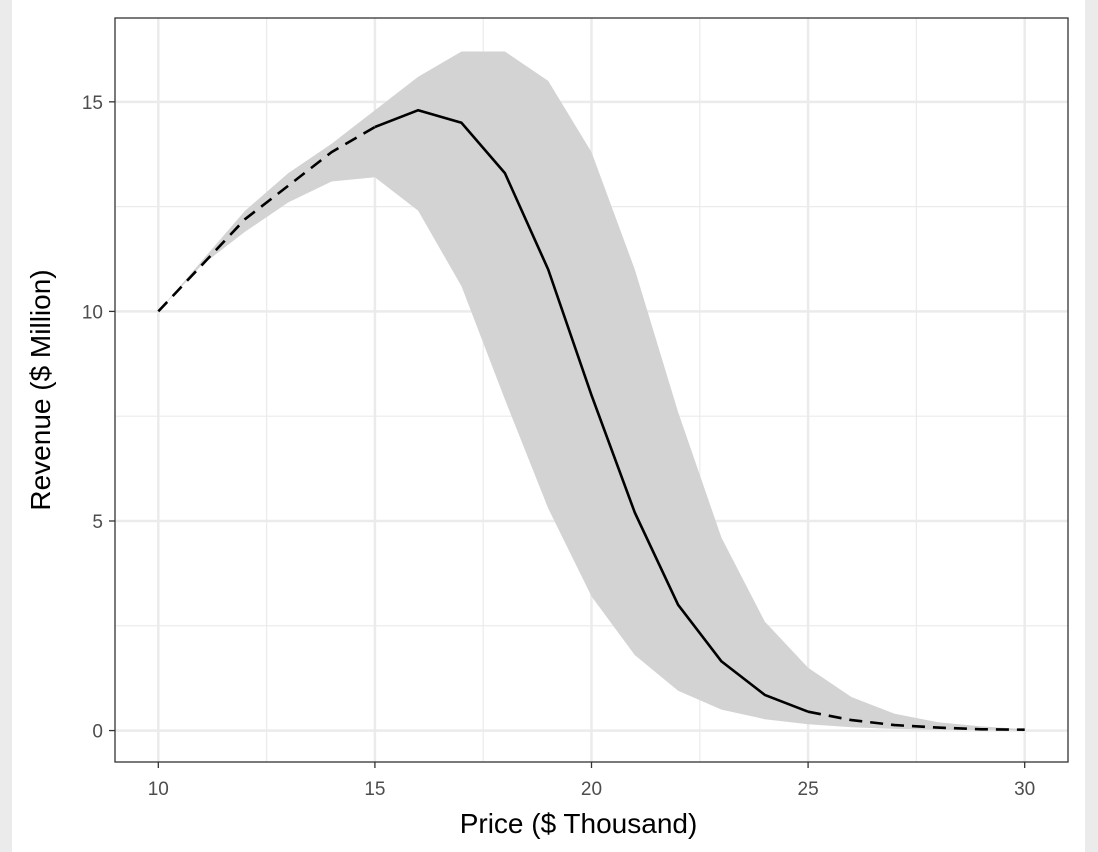 This screenshot has width=1098, height=852. Describe the element at coordinates (92, 312) in the screenshot. I see `y-tick-label: 10` at that location.